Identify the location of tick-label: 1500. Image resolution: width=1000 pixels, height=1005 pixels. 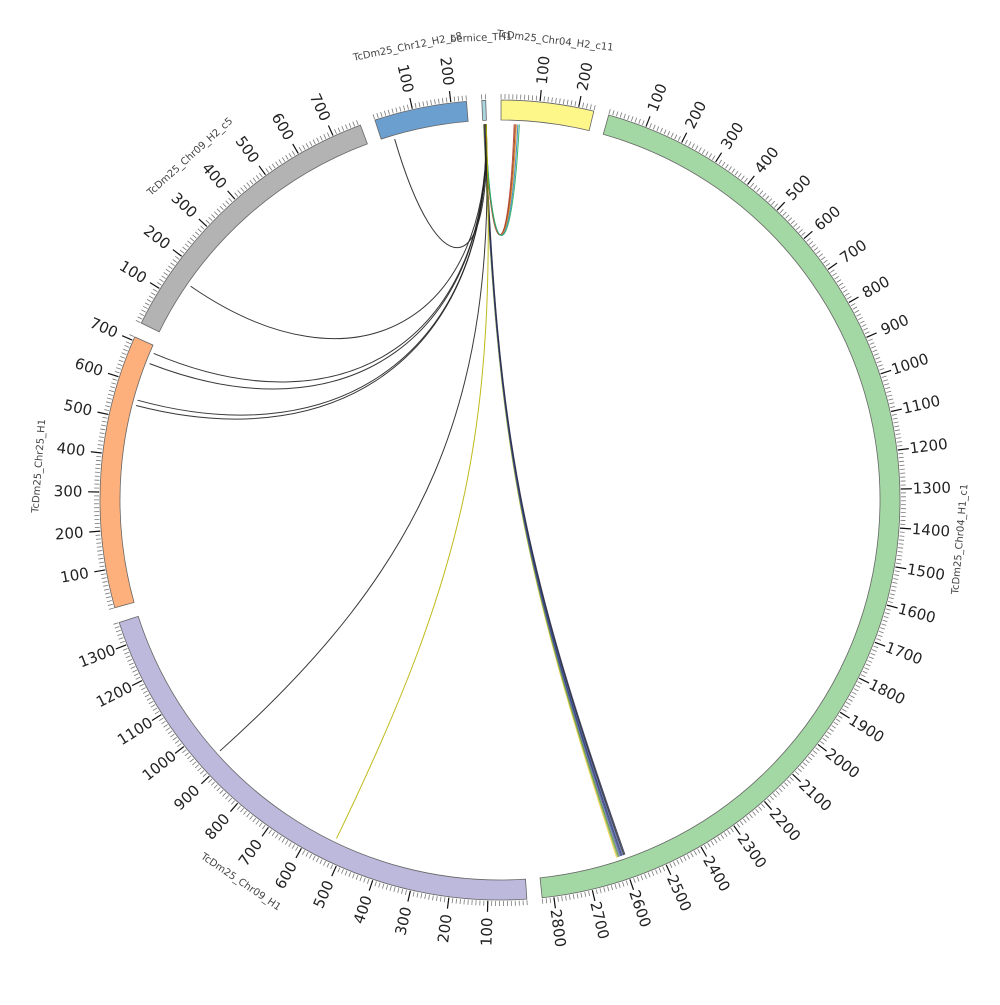
(926, 572).